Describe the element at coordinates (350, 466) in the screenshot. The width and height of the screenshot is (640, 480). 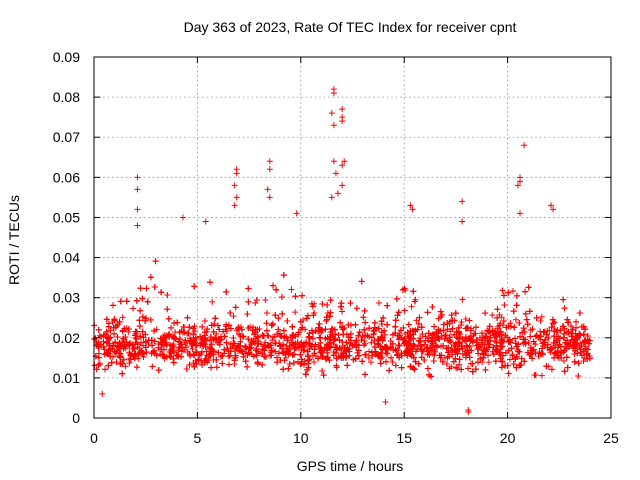
I see `x-axis-label: GPS time / hours` at that location.